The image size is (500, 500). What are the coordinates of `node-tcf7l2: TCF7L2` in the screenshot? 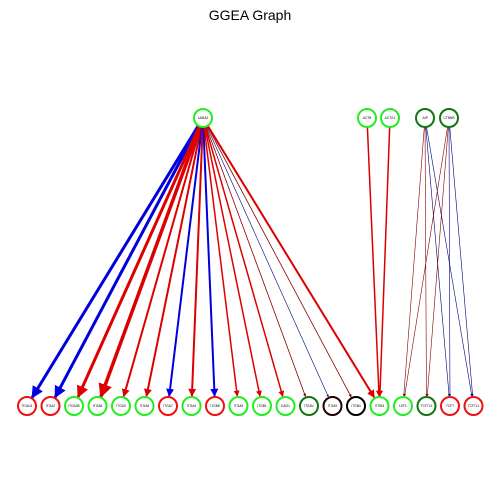 It's located at (426, 406).